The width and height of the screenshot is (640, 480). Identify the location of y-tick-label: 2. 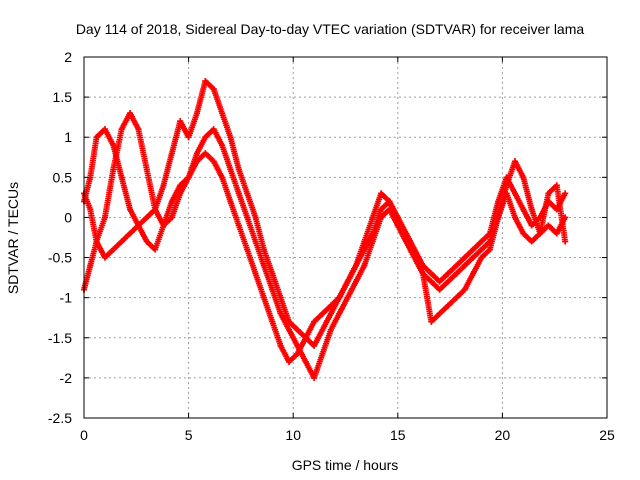
(68, 57).